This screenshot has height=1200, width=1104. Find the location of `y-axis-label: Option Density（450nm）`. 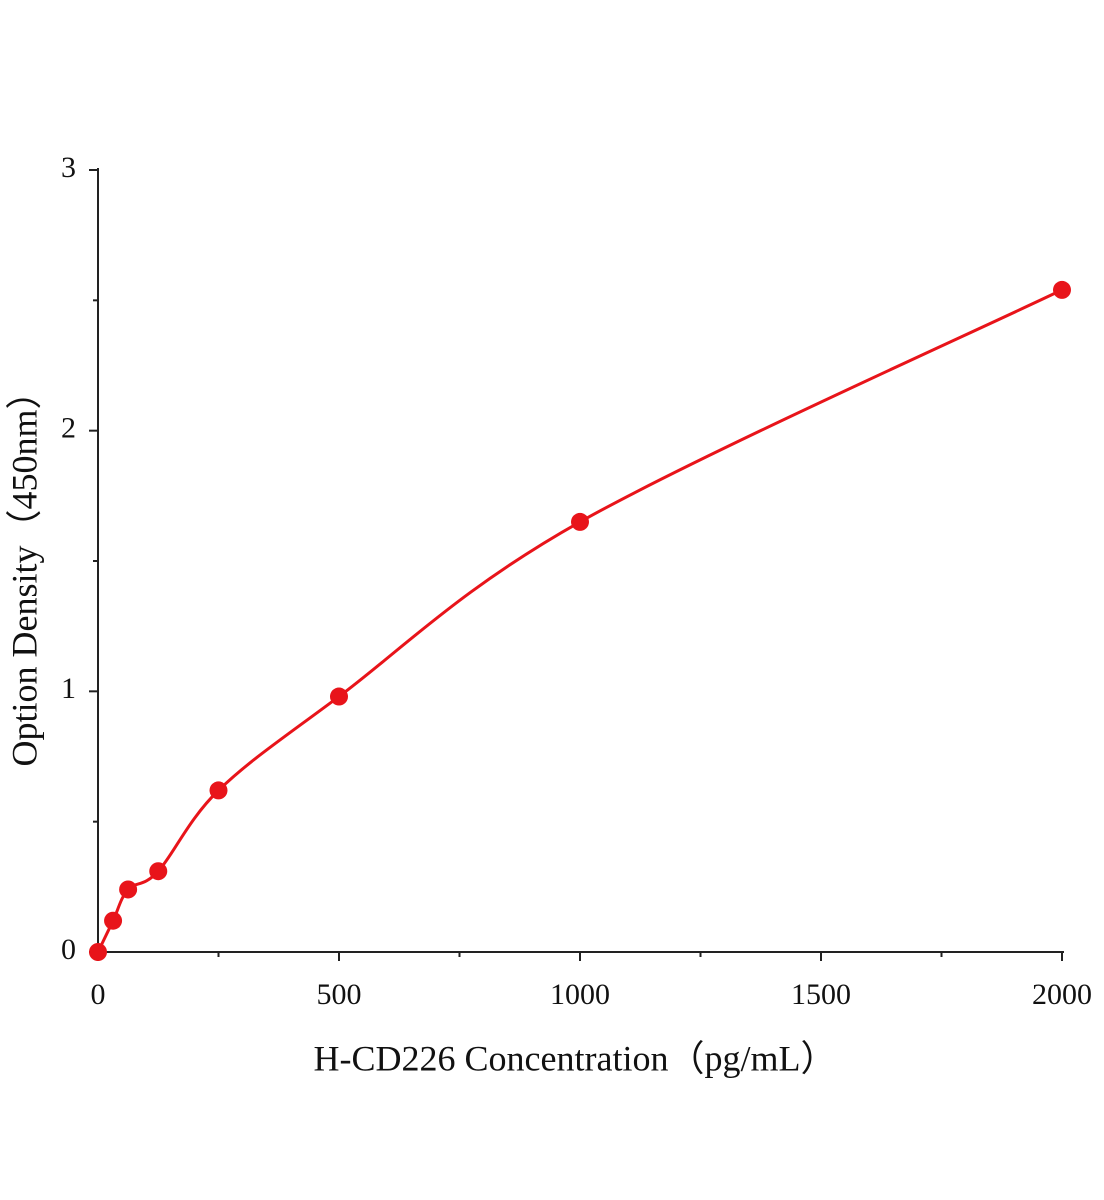

y-axis-label: Option Density（450nm） is located at coordinates (24, 570).